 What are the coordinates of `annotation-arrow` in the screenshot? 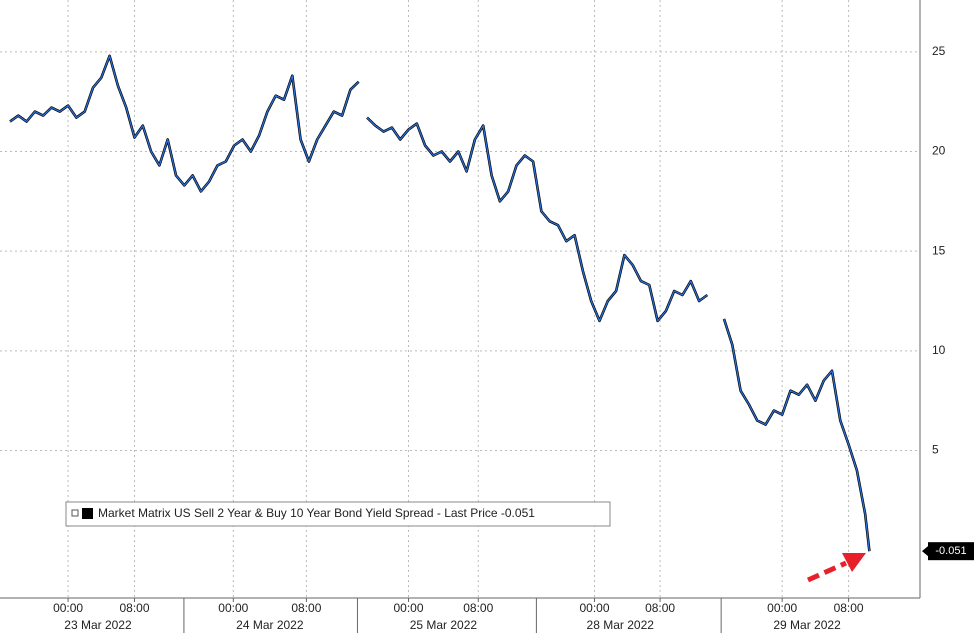 It's located at (836, 568).